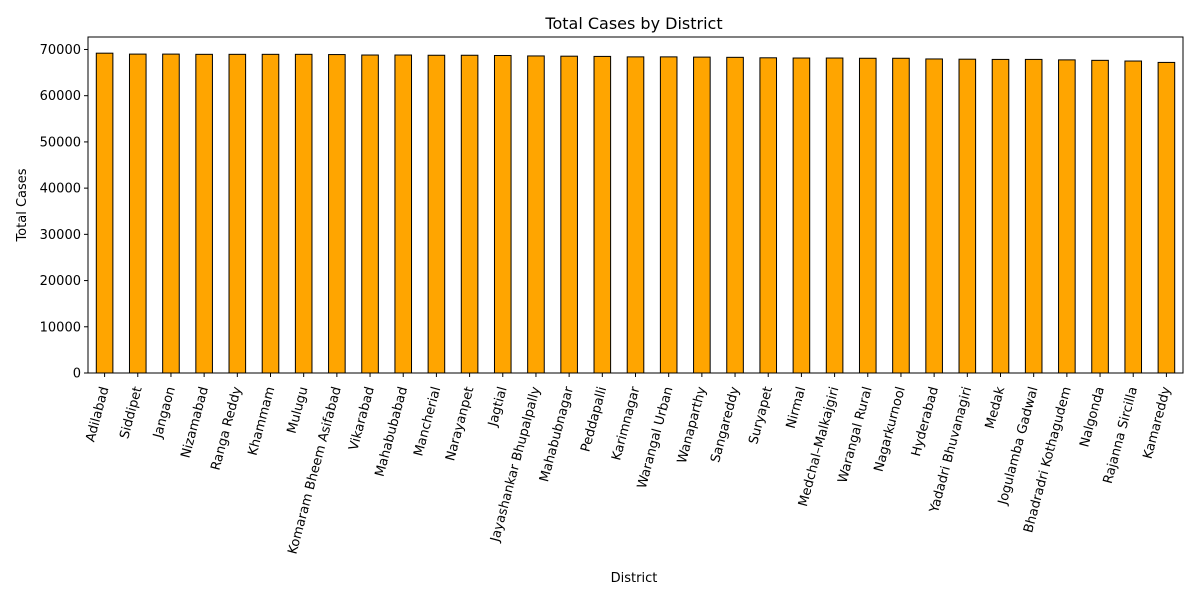 This screenshot has width=1200, height=600. Describe the element at coordinates (97, 414) in the screenshot. I see `x-tick-label: Adilabad` at that location.